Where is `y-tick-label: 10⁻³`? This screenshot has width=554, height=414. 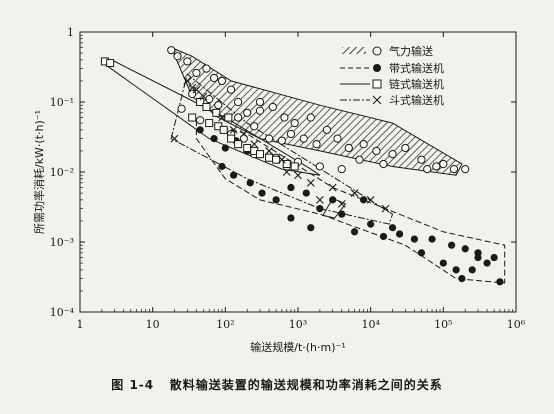 y-tick-label: 10⁻³ is located at coordinates (62, 242).